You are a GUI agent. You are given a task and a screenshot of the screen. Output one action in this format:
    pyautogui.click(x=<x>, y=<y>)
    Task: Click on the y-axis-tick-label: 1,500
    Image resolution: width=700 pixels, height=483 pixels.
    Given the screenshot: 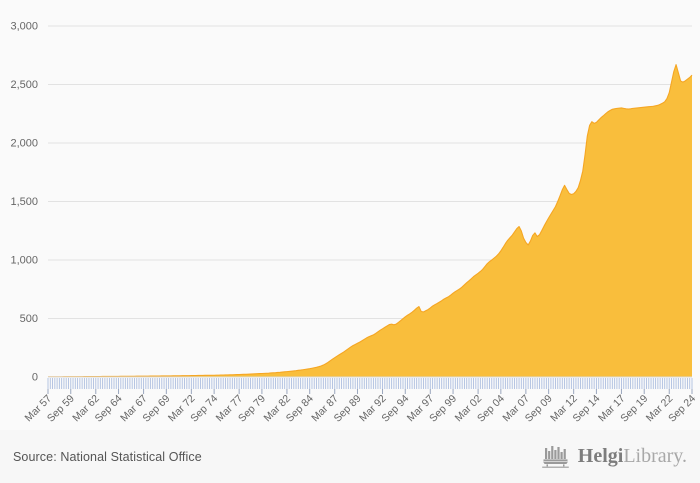 What is the action you would take?
    pyautogui.click(x=24, y=202)
    